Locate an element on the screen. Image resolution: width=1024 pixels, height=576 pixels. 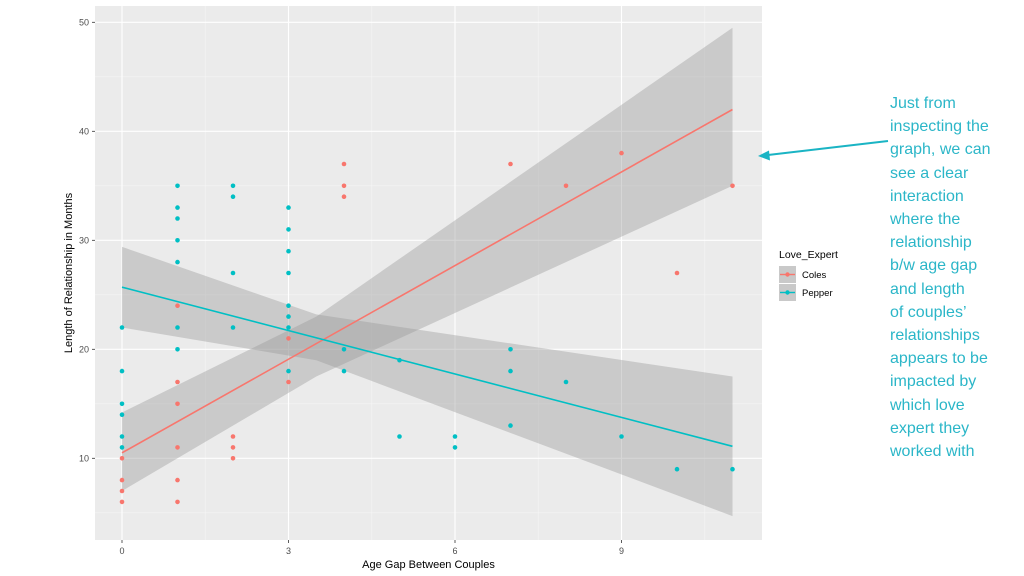
x-tick-label: 9 is located at coordinates (621, 551).